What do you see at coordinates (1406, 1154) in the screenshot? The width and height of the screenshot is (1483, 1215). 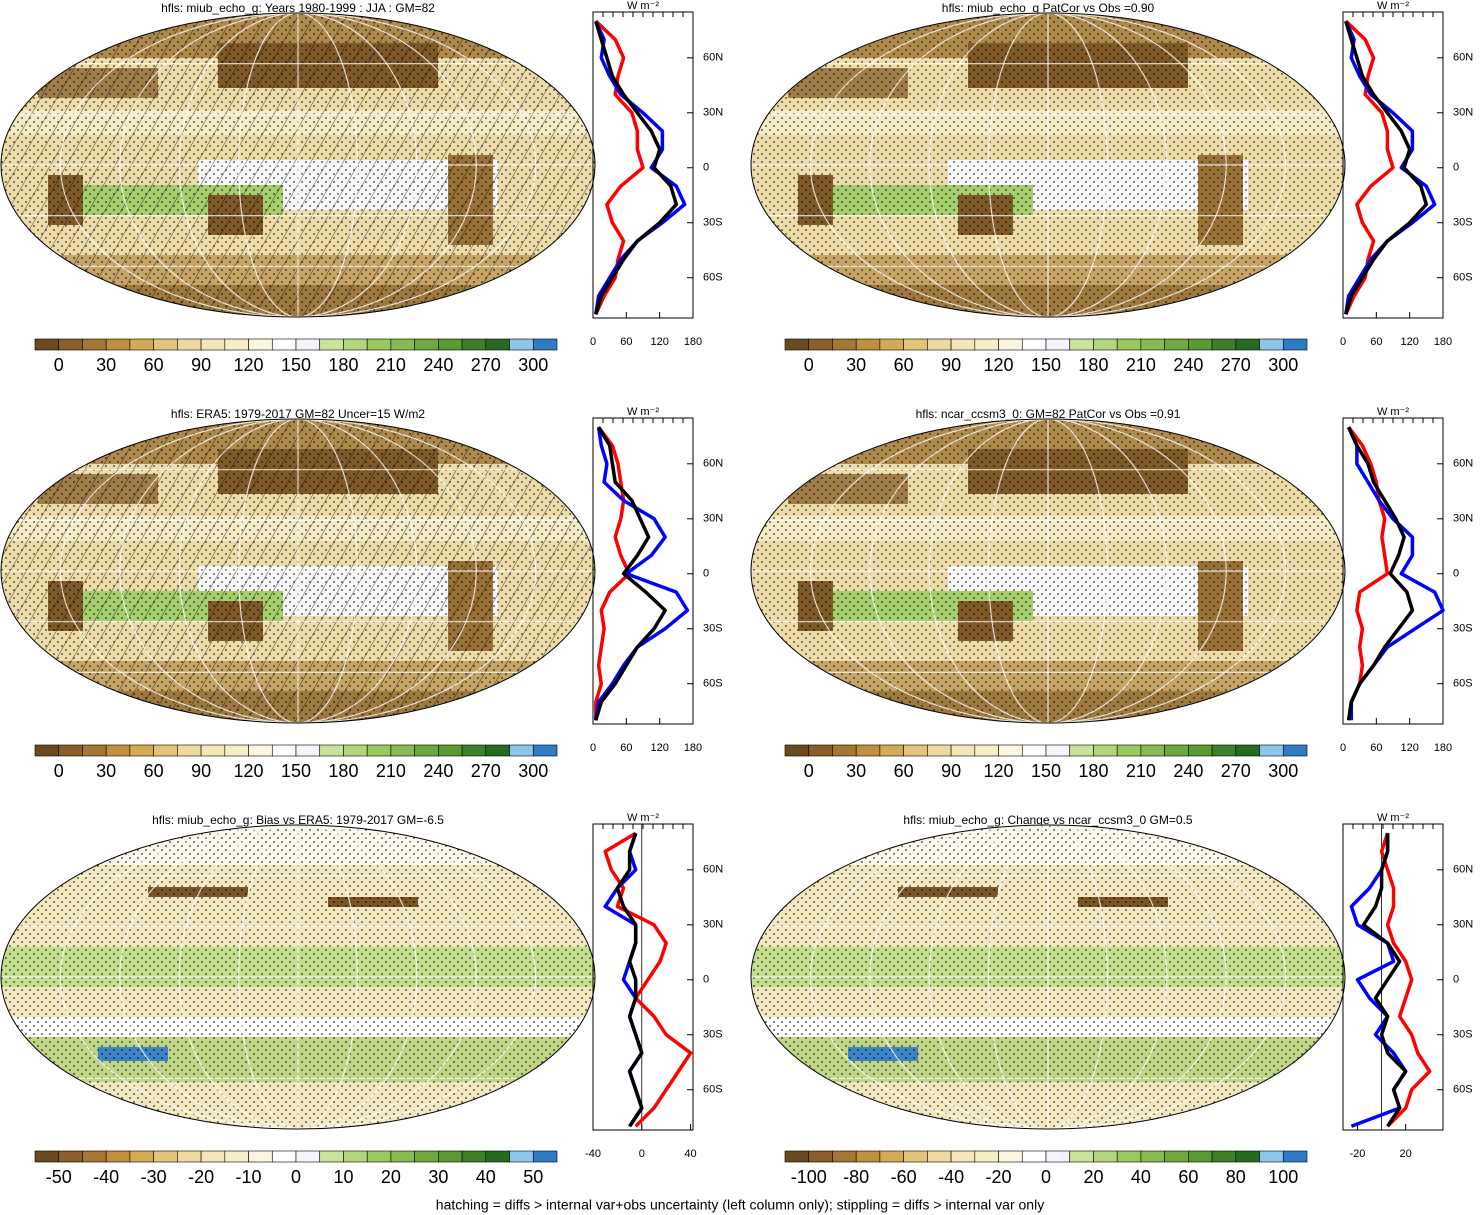 I see `x-tick-label: 20` at bounding box center [1406, 1154].